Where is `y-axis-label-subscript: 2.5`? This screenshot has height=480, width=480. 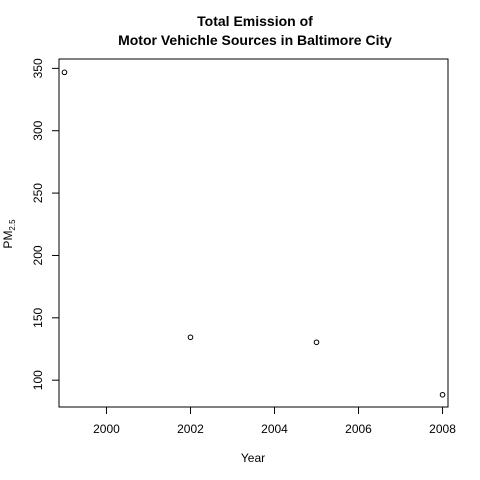 y-axis-label-subscript: 2.5 is located at coordinates (12, 225).